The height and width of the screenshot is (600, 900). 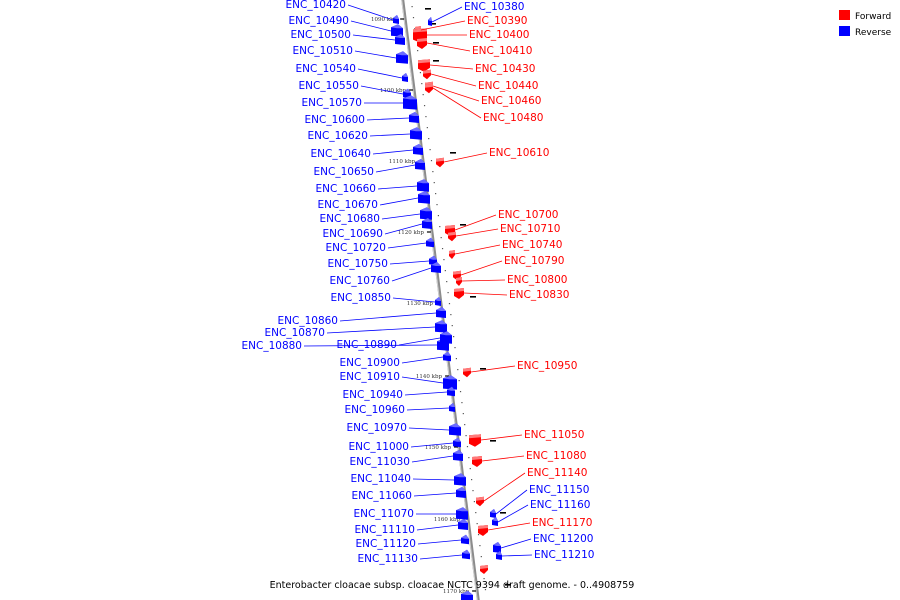 What do you see at coordinates (392, 377) in the screenshot?
I see `gene-label: ENC_10910` at bounding box center [392, 377].